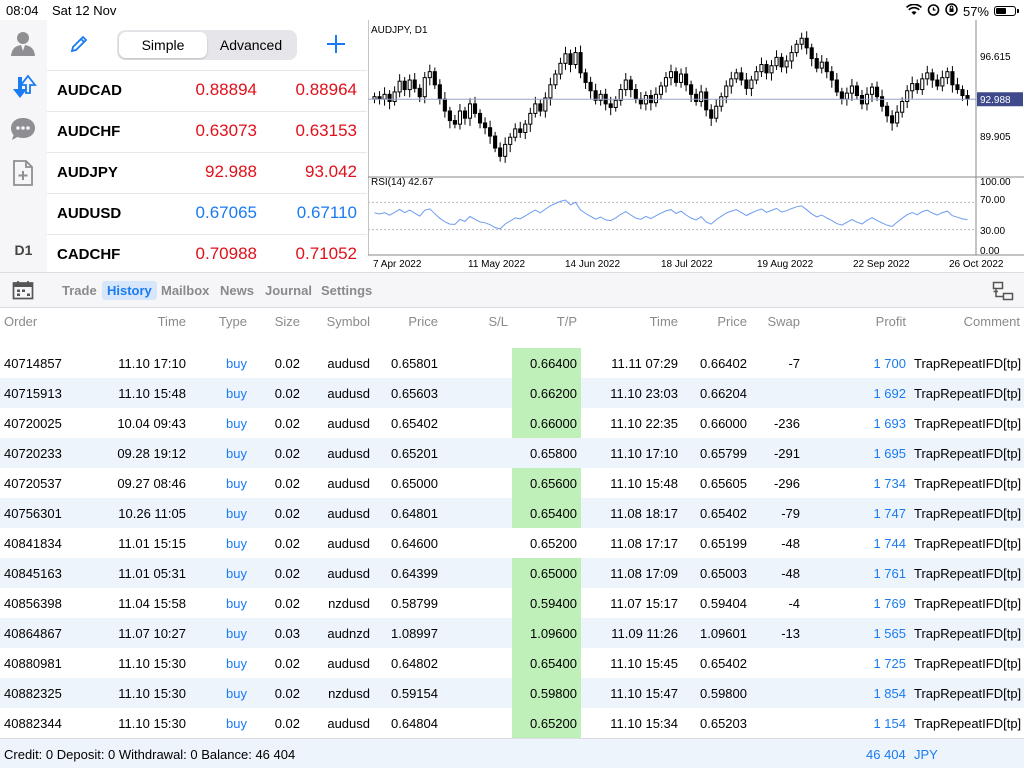 Image resolution: width=1024 pixels, height=768 pixels. What do you see at coordinates (566, 321) in the screenshot?
I see `column-header: T/P` at bounding box center [566, 321].